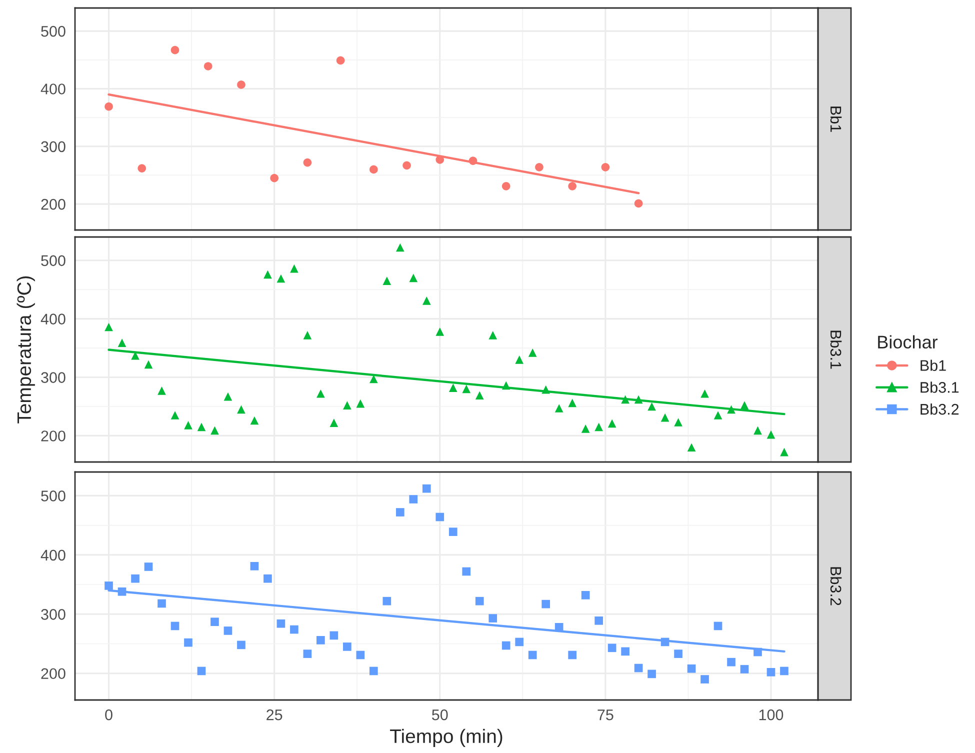  Describe the element at coordinates (440, 714) in the screenshot. I see `x-tick-label: 50` at that location.